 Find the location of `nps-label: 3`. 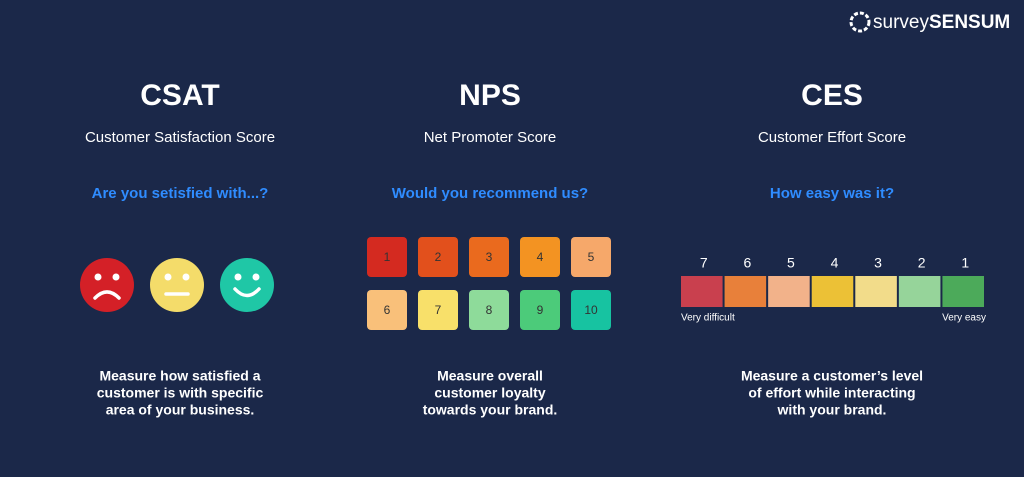

nps-label: 3 is located at coordinates (489, 257).